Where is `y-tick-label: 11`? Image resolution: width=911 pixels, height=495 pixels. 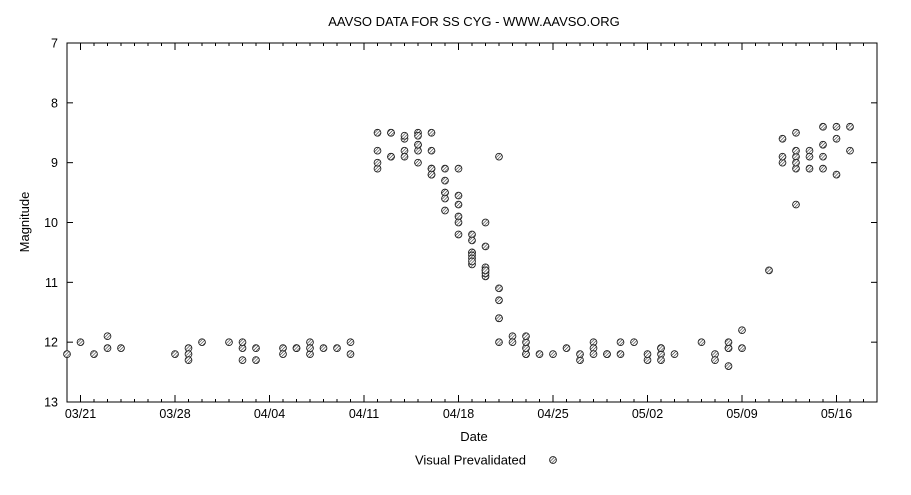 y-tick-label: 11 is located at coordinates (51, 283).